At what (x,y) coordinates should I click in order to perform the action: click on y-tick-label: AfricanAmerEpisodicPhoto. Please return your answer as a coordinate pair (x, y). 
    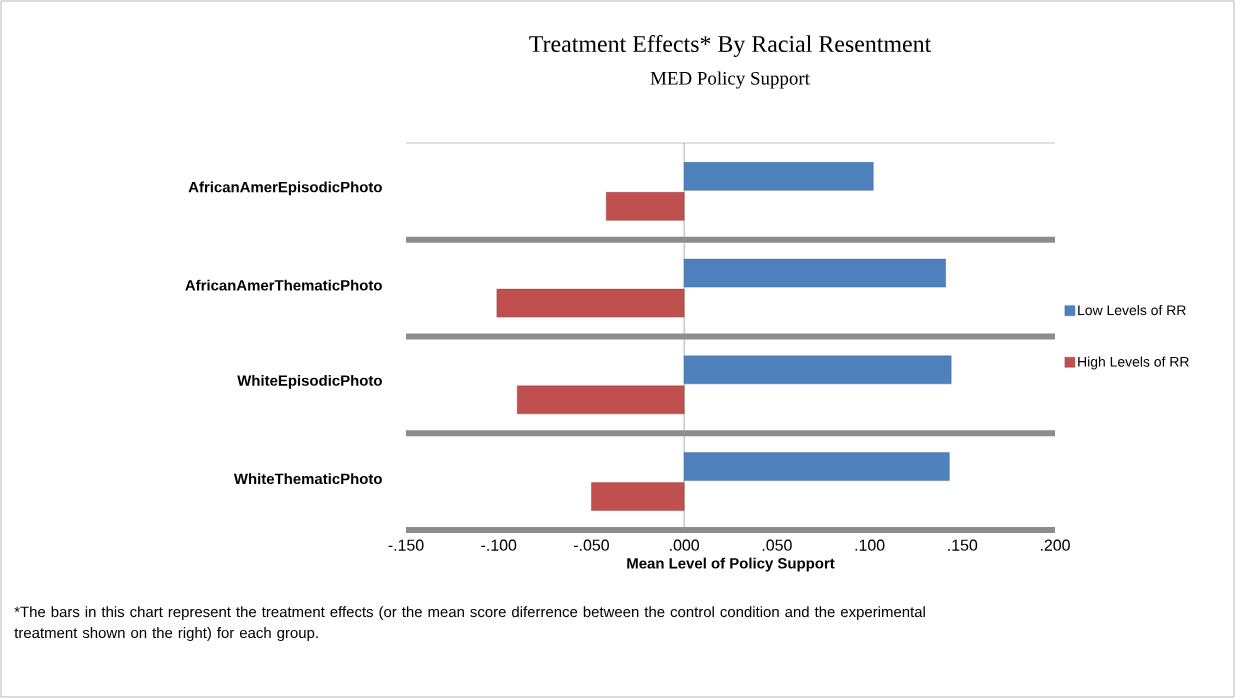
    Looking at the image, I should click on (285, 188).